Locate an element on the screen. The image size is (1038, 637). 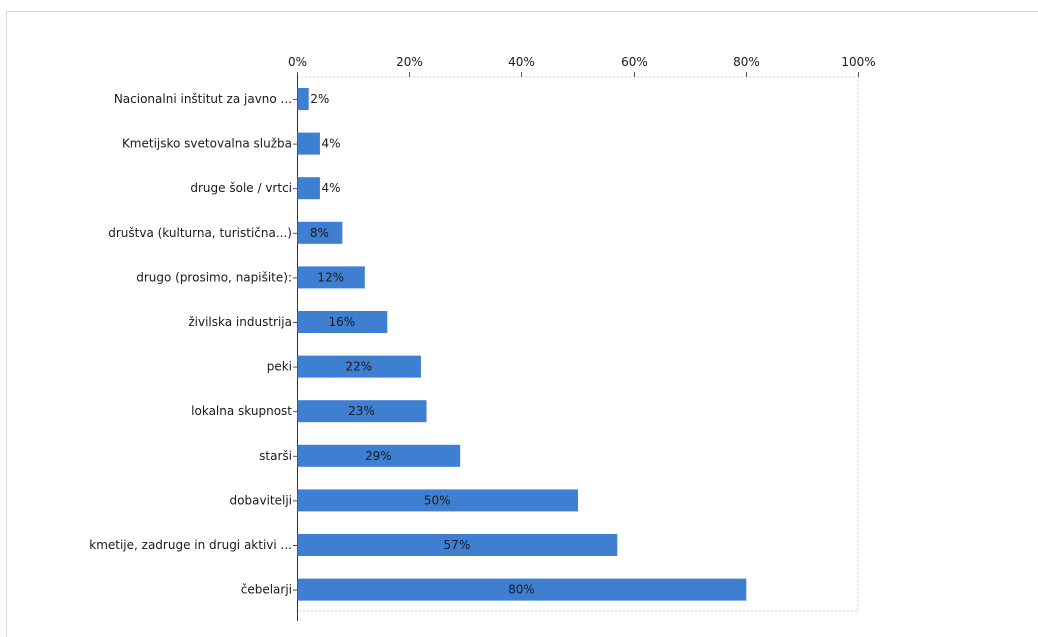
data-label: 29% is located at coordinates (378, 456).